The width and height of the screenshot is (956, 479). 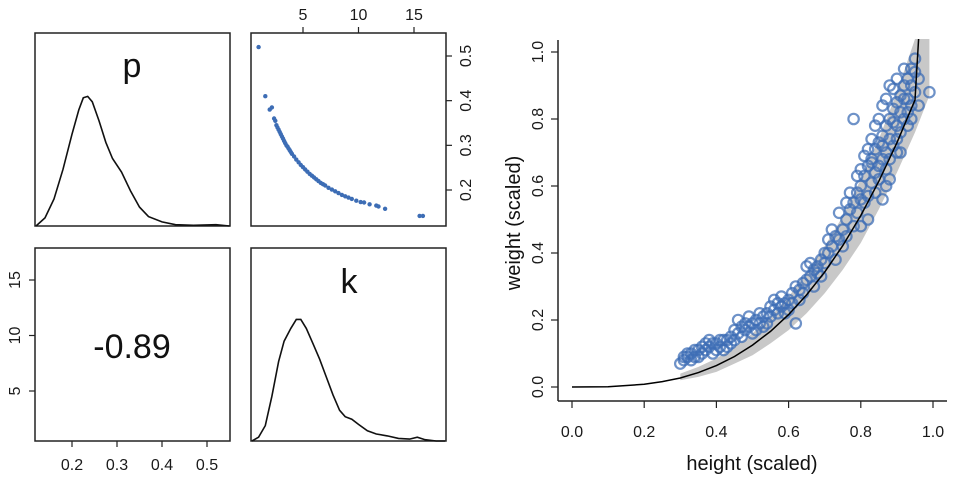 I want to click on k-top-tick-label: 5, so click(x=303, y=15).